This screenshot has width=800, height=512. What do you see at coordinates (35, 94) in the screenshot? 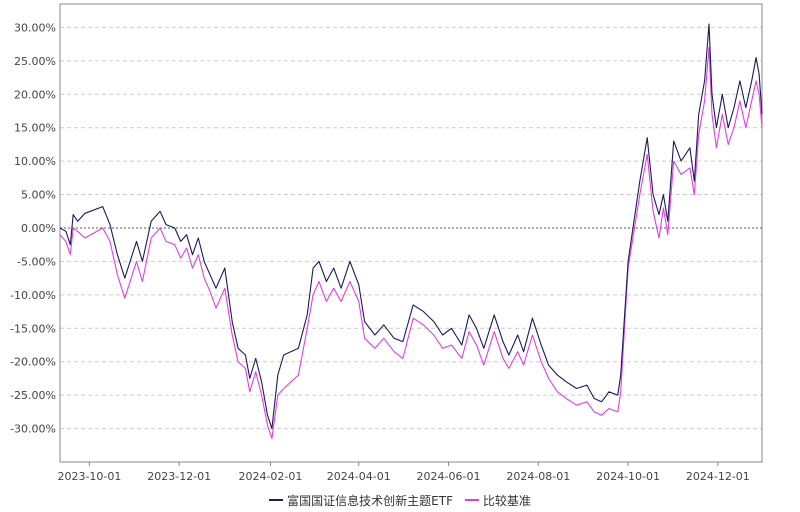
I see `y-tick-label: 20.00%` at bounding box center [35, 94].